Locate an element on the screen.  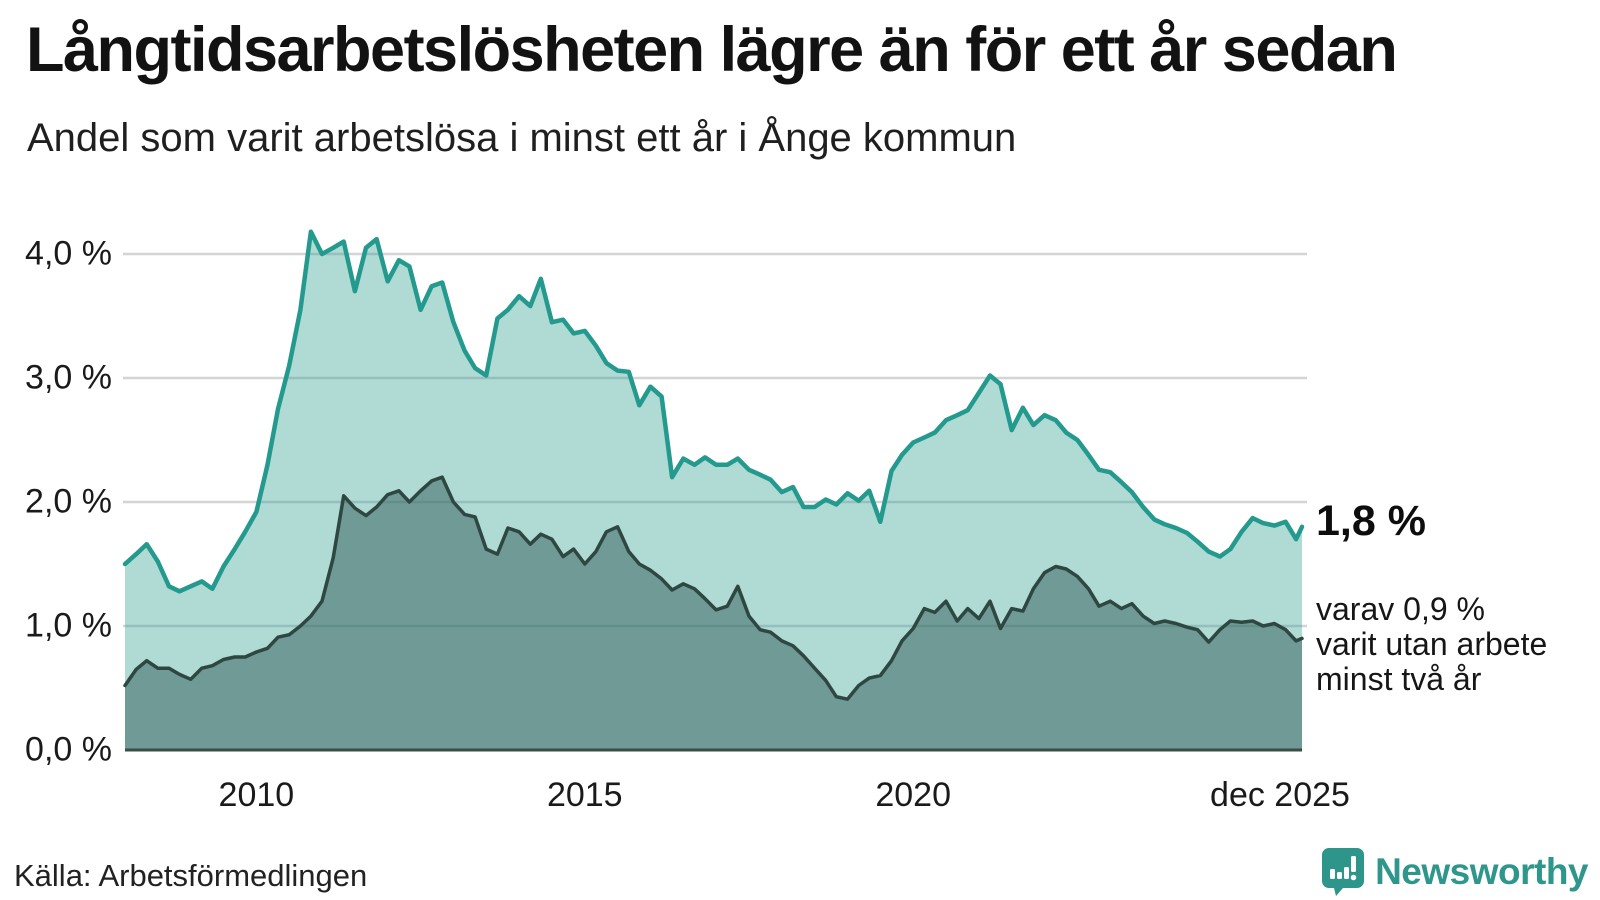
end-note-line-3: minst två år is located at coordinates (1399, 679).